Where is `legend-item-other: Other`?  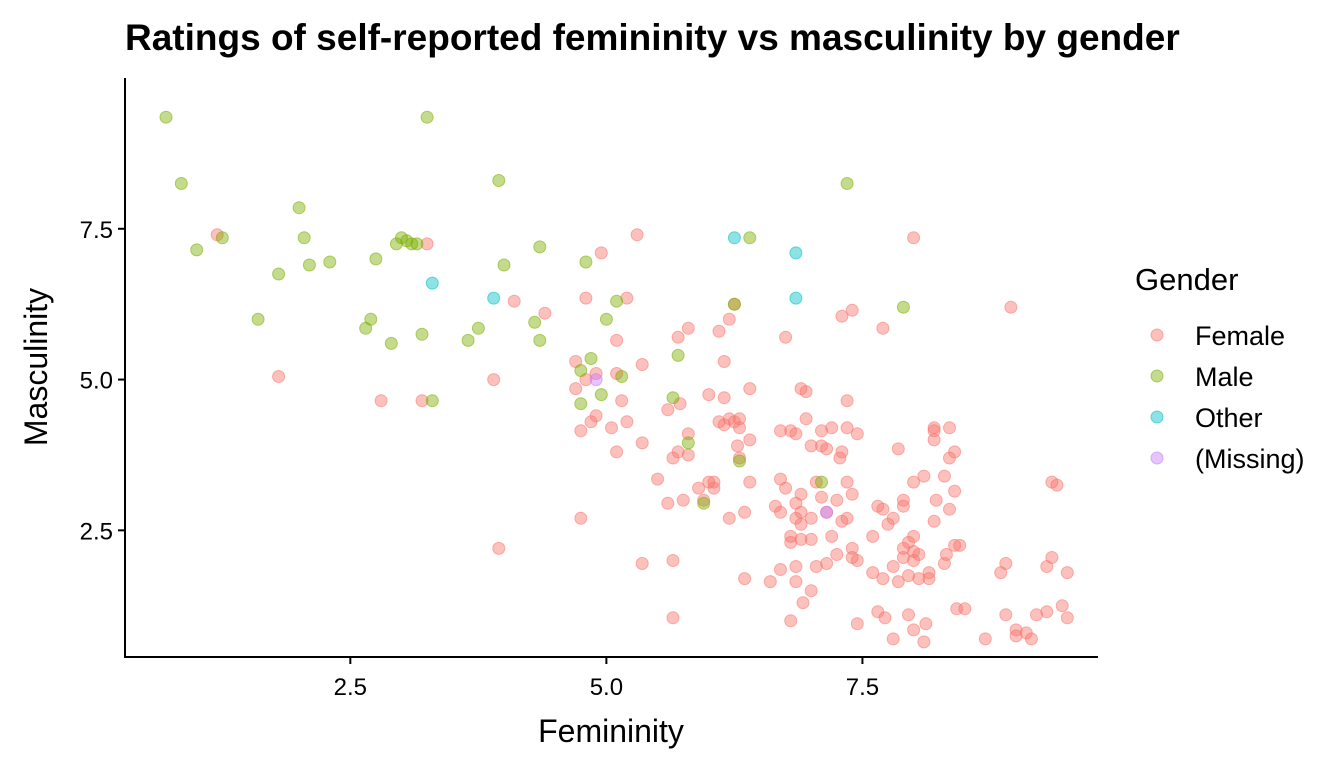 legend-item-other: Other is located at coordinates (1206, 418).